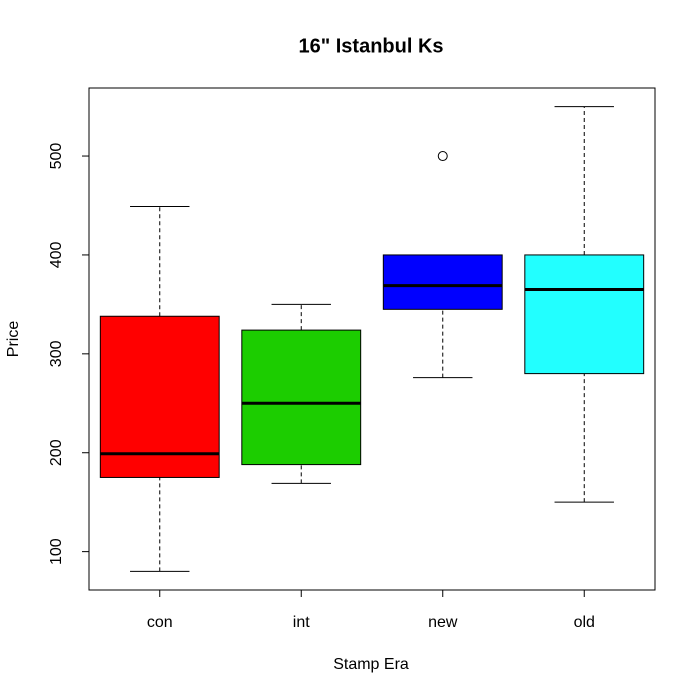 The width and height of the screenshot is (700, 700). What do you see at coordinates (443, 622) in the screenshot?
I see `x-tick-label: new` at bounding box center [443, 622].